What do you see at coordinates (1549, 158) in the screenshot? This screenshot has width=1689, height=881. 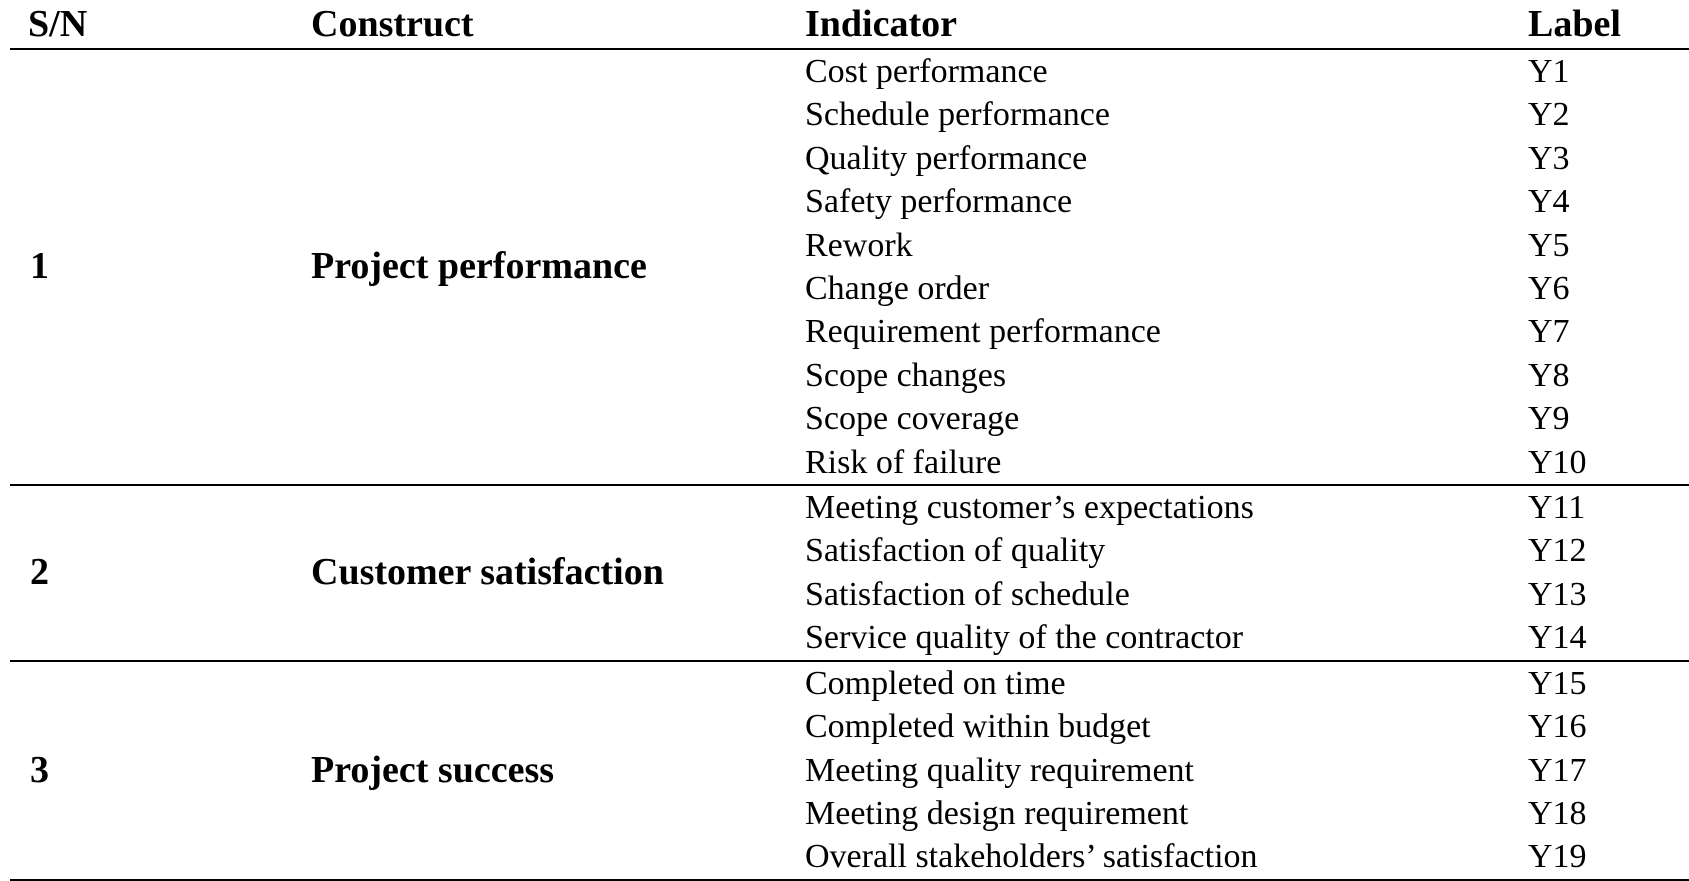 I see `label-cell: Y3` at bounding box center [1549, 158].